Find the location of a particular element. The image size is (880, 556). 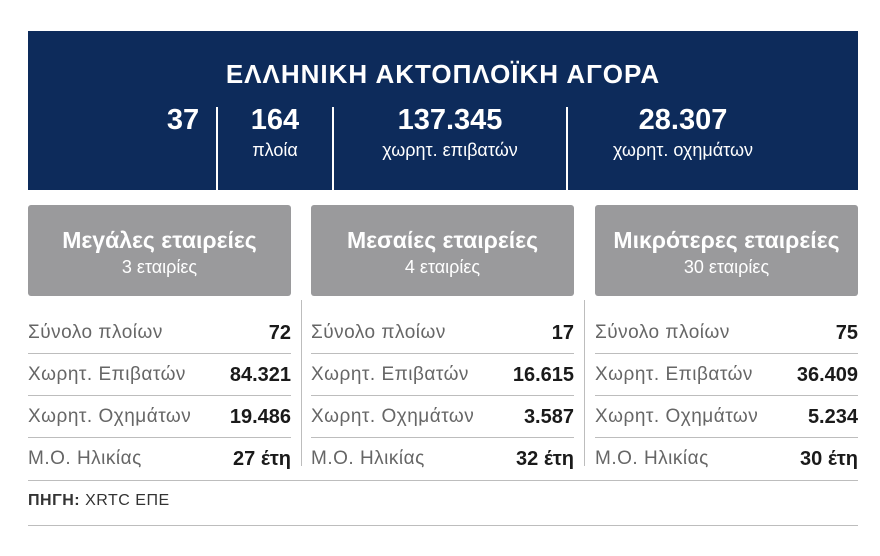

row-value: 75 is located at coordinates (846, 332).